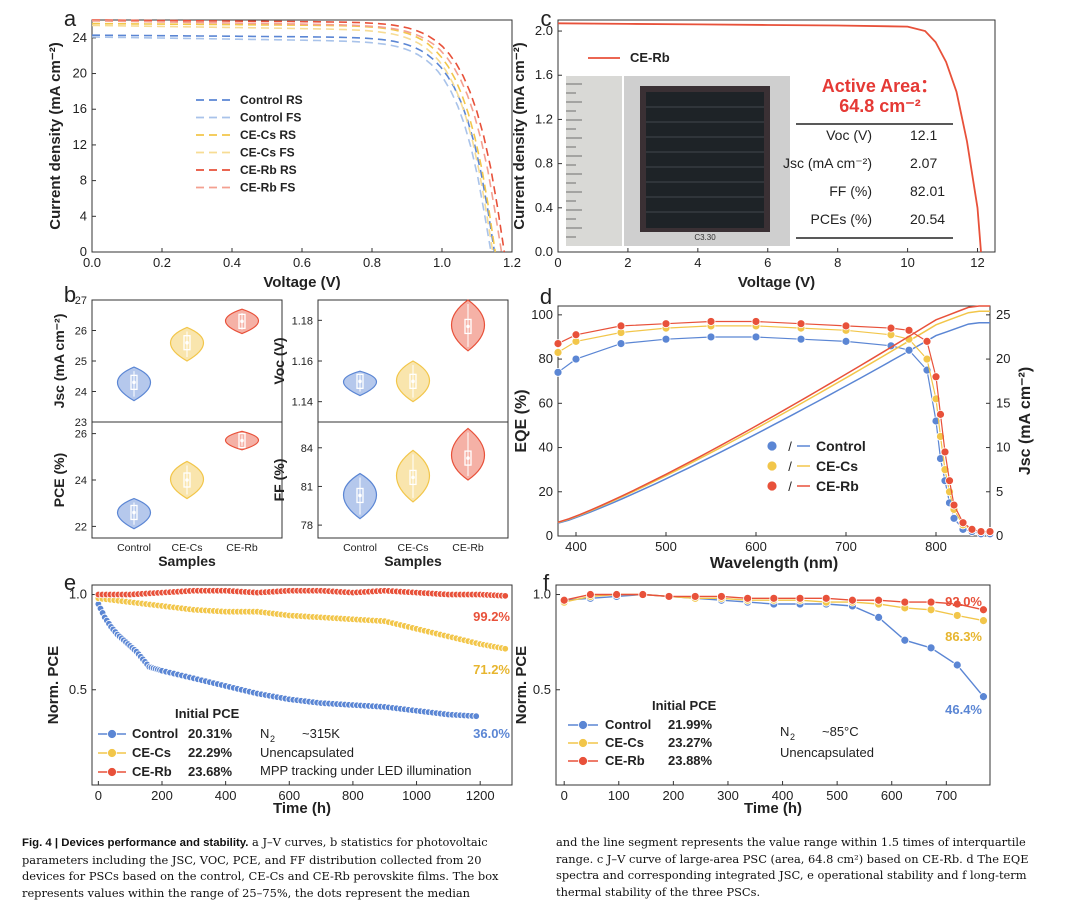  I want to click on panel-d-x-tick: 800, so click(936, 546).